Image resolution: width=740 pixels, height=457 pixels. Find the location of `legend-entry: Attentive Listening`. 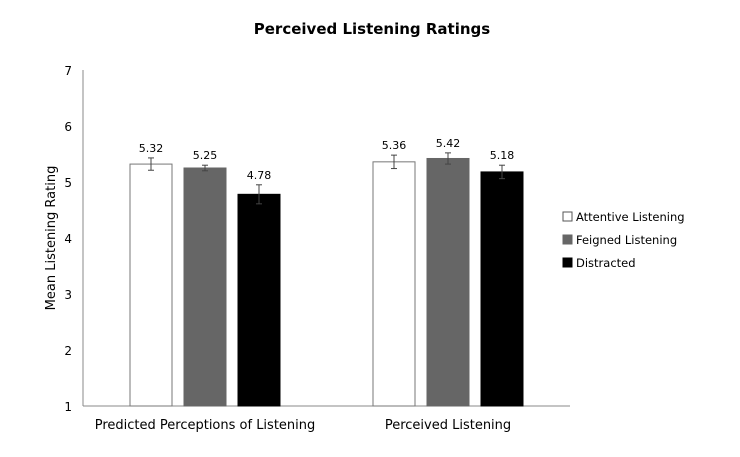

legend-entry: Attentive Listening is located at coordinates (630, 217).